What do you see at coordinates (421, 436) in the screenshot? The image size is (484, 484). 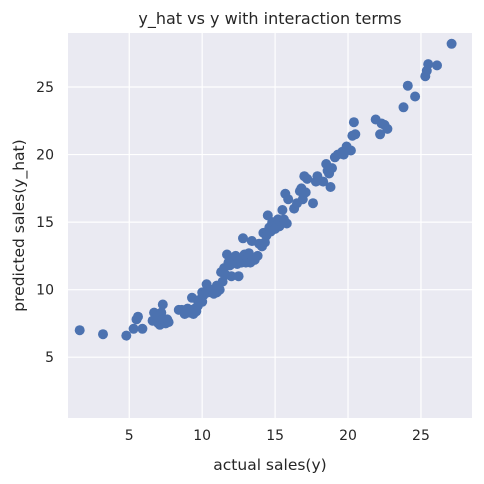 I see `x-tick-label: 25` at bounding box center [421, 436].